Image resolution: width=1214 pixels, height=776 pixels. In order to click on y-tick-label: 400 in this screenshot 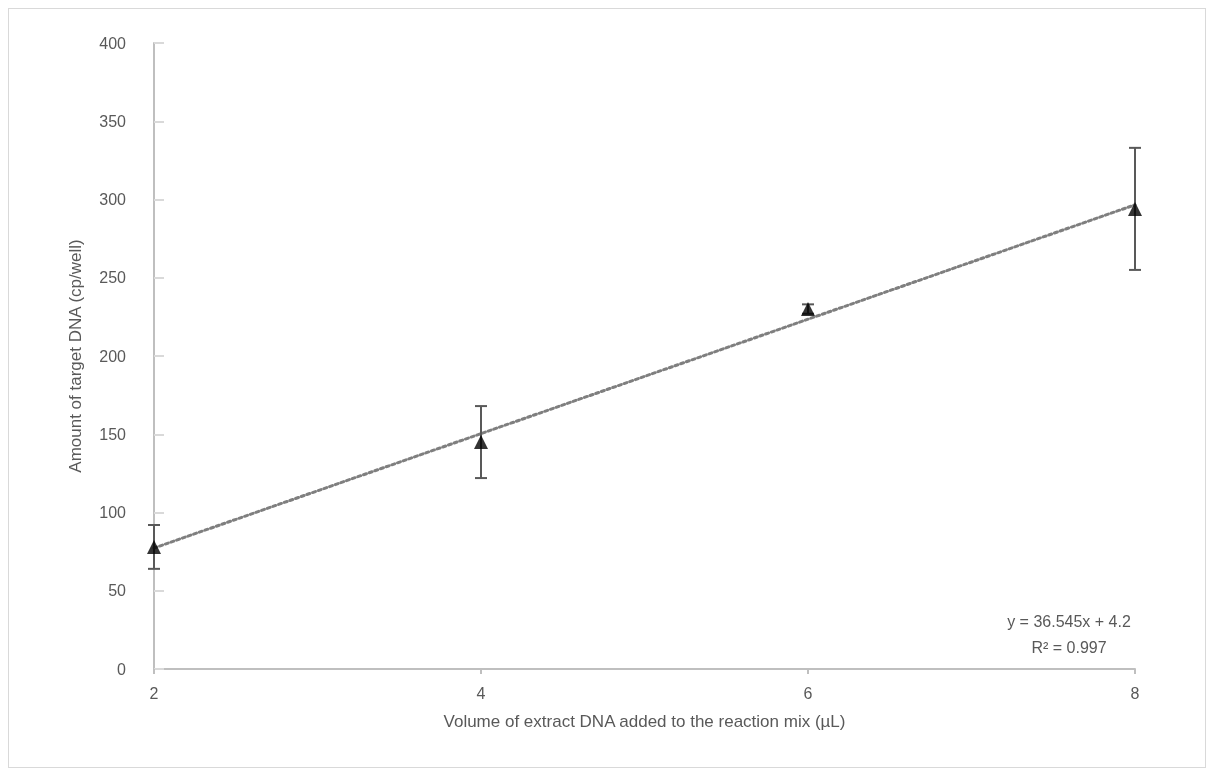, I will do `click(113, 43)`.